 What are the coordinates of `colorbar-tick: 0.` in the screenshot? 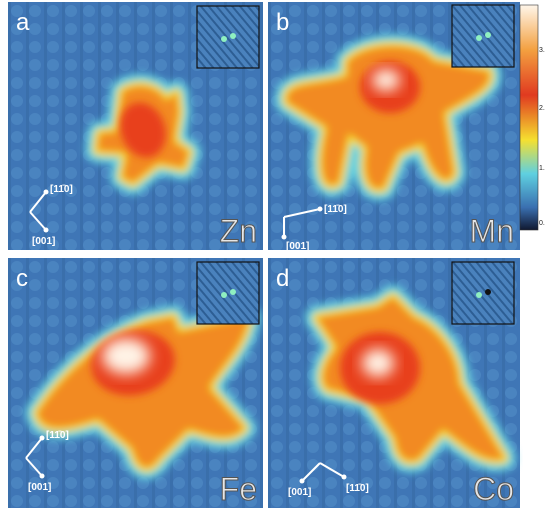 It's located at (542, 223).